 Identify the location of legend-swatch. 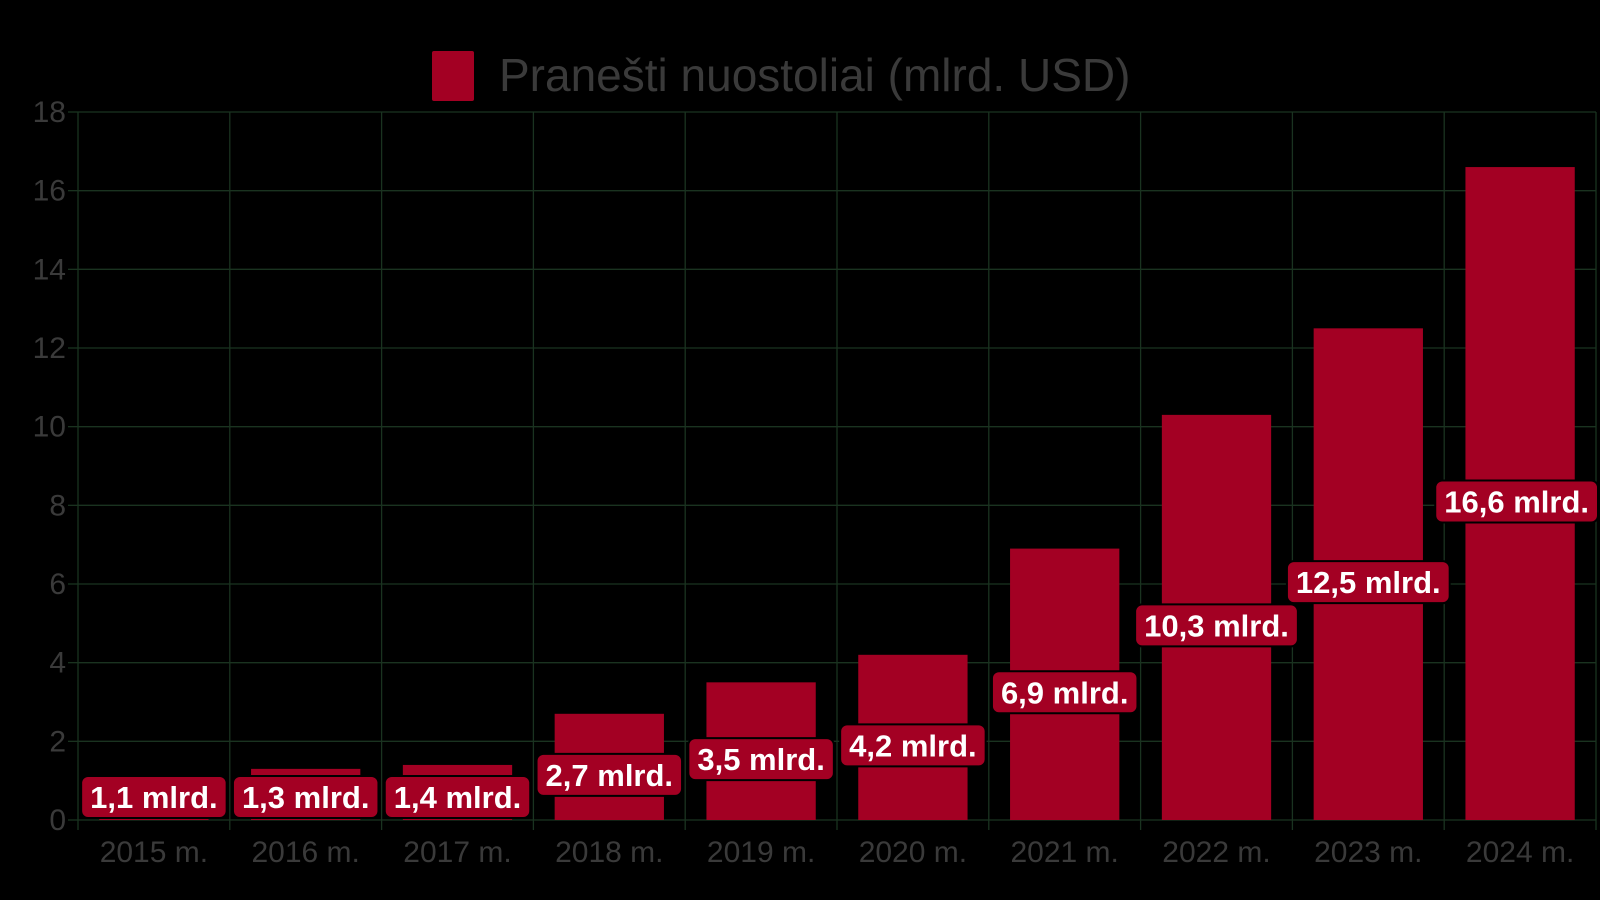
(453, 76).